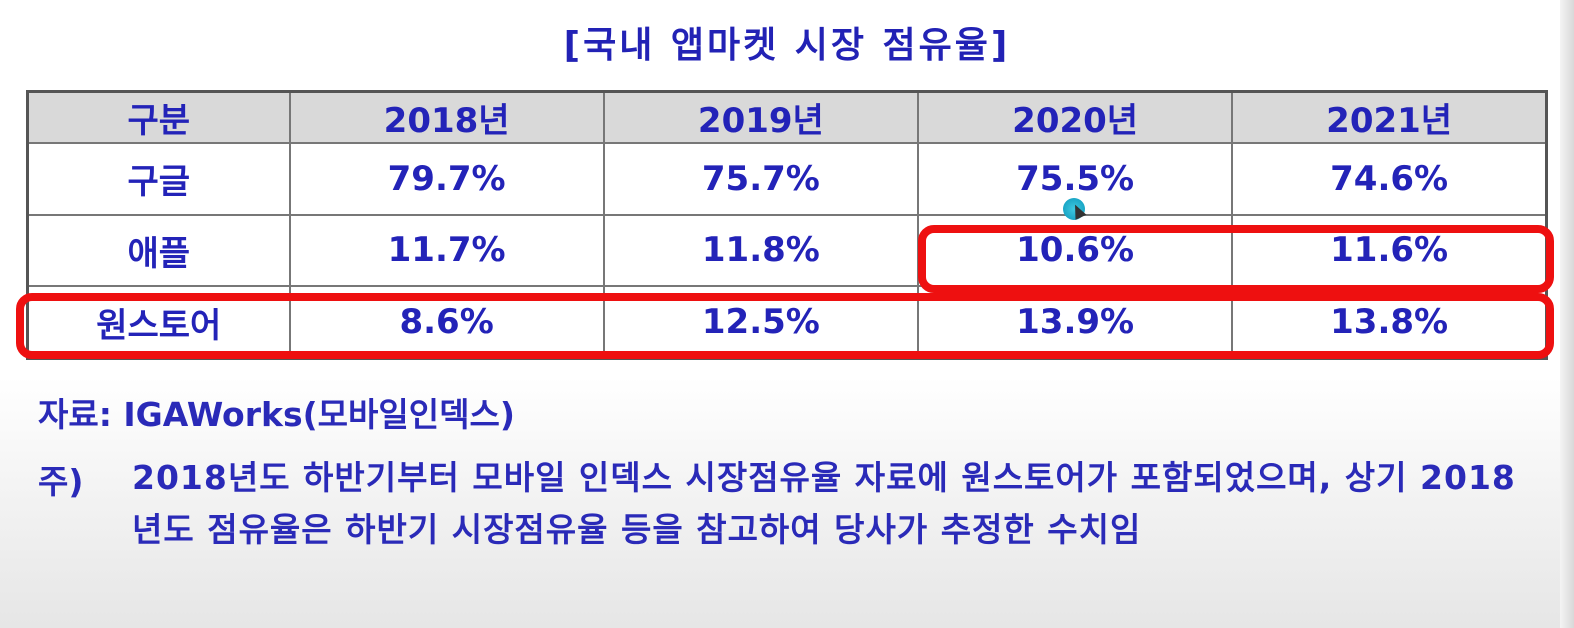  Describe the element at coordinates (158, 117) in the screenshot. I see `header-category: 구분` at that location.